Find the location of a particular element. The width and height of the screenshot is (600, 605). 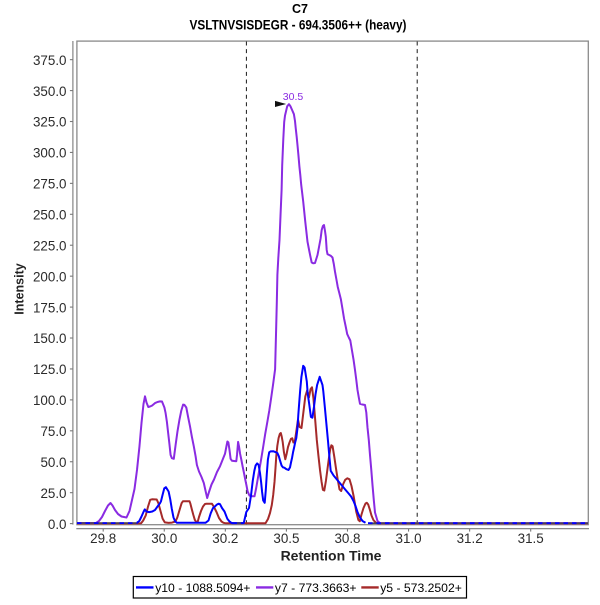

svg-text: 150.0 is located at coordinates (50, 338).